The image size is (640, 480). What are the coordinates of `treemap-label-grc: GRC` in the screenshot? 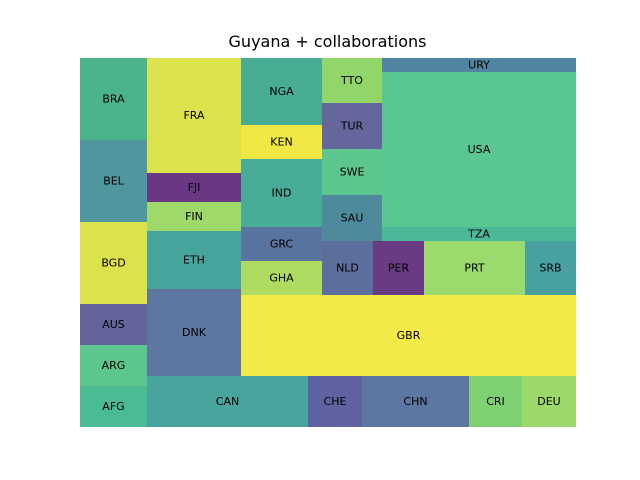 It's located at (282, 244).